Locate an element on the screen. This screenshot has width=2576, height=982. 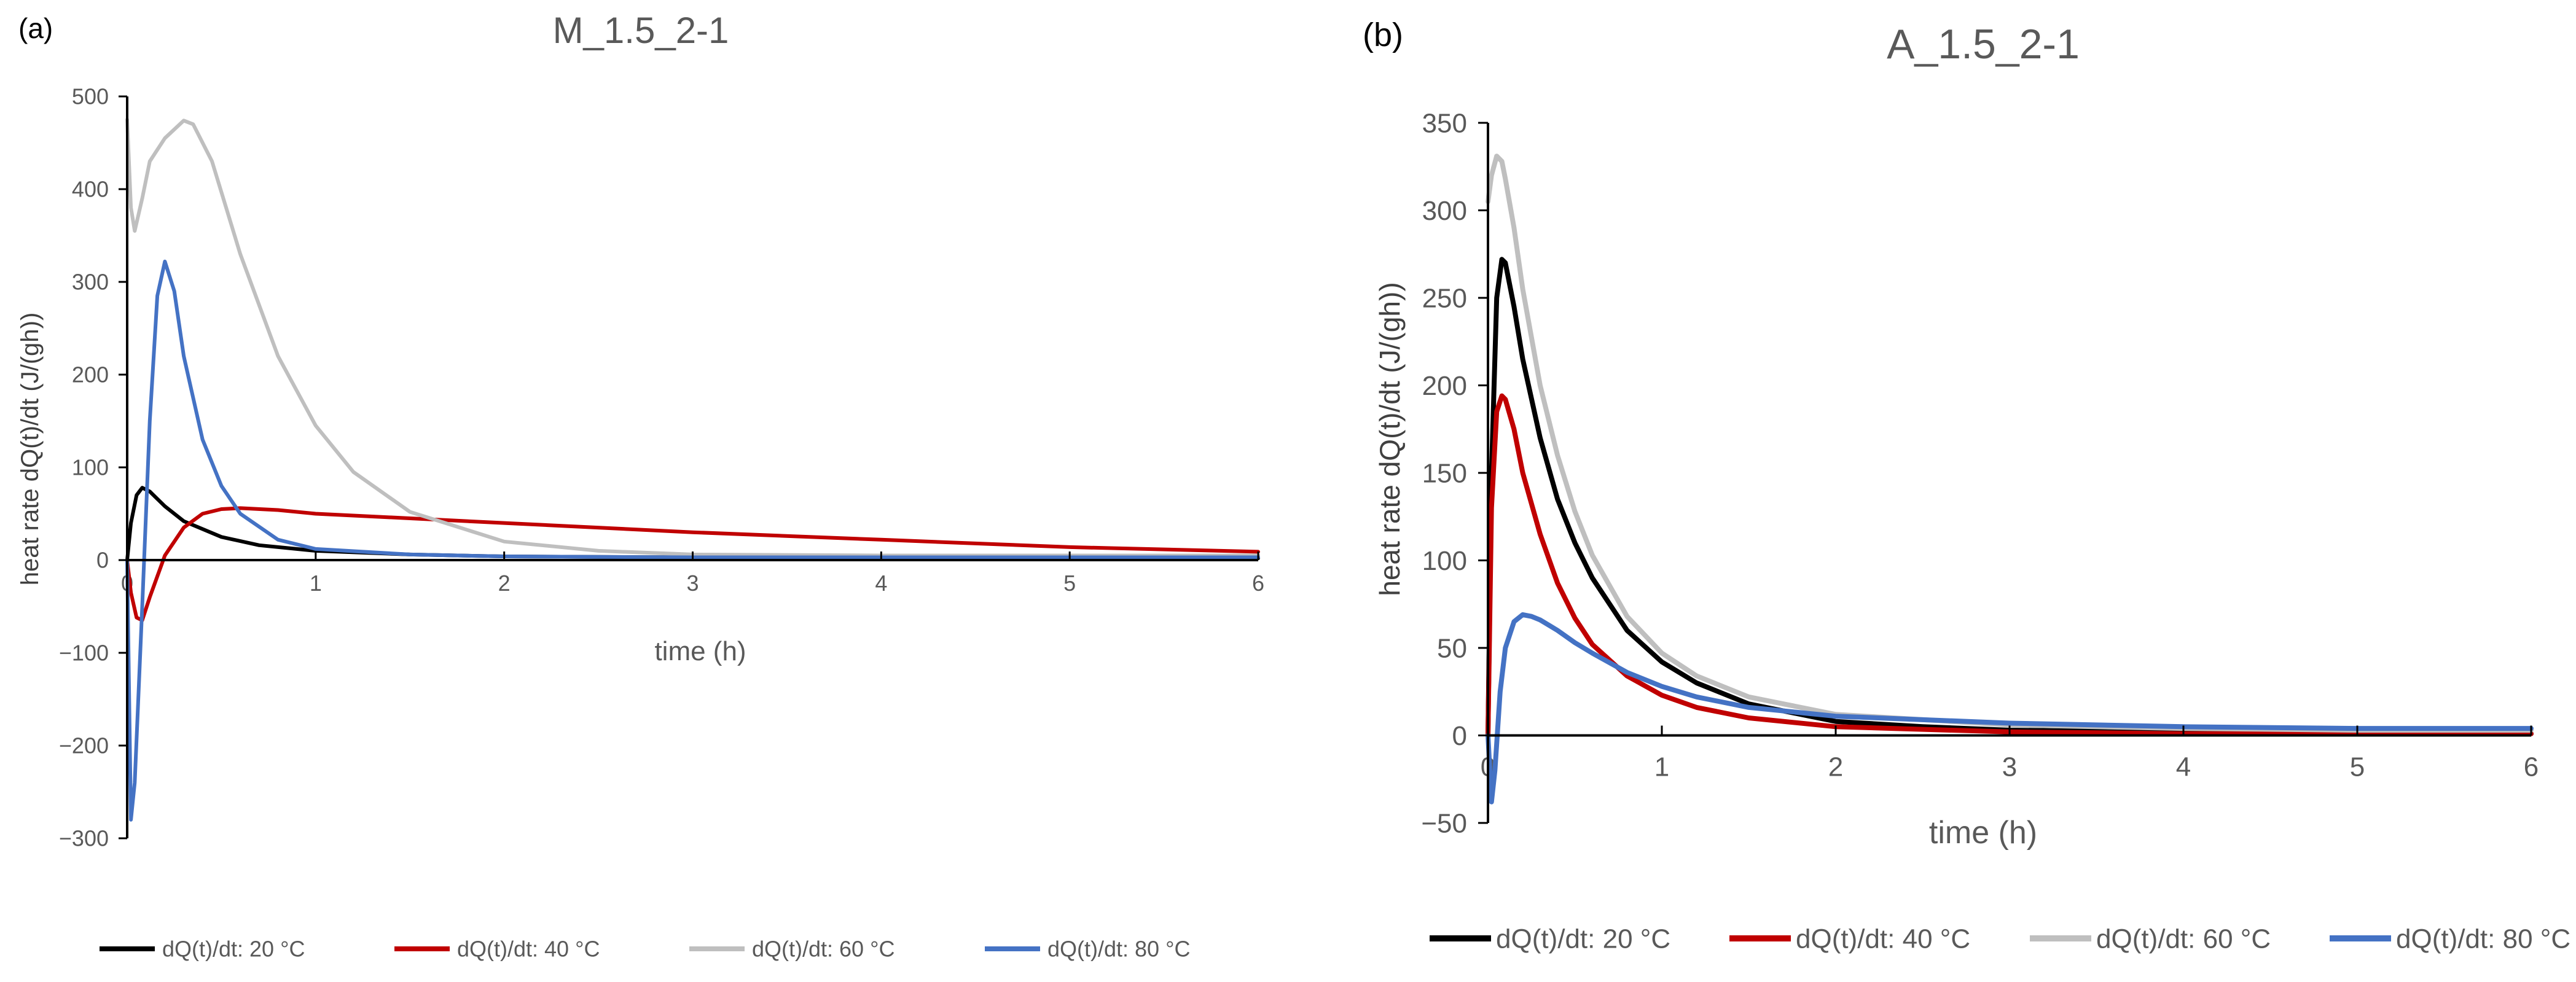
series-line-dq-t-dt-40-c is located at coordinates (2010, 565).